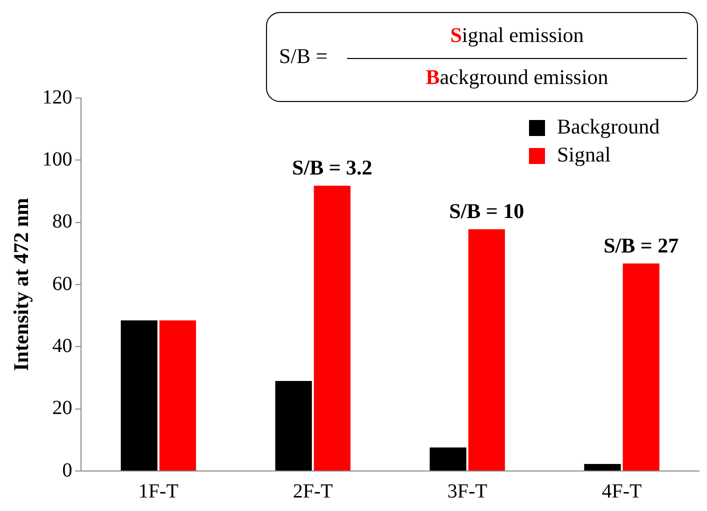 This screenshot has height=511, width=707. What do you see at coordinates (62, 221) in the screenshot?
I see `y-tick-label: 80` at bounding box center [62, 221].